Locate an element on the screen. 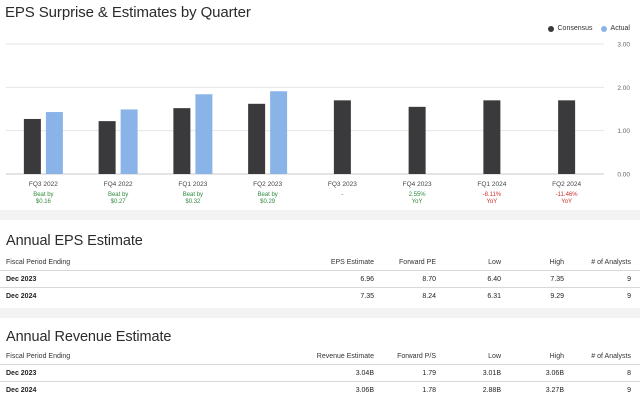 The width and height of the screenshot is (640, 402). x-category-label: FQ1 2024 is located at coordinates (491, 184).